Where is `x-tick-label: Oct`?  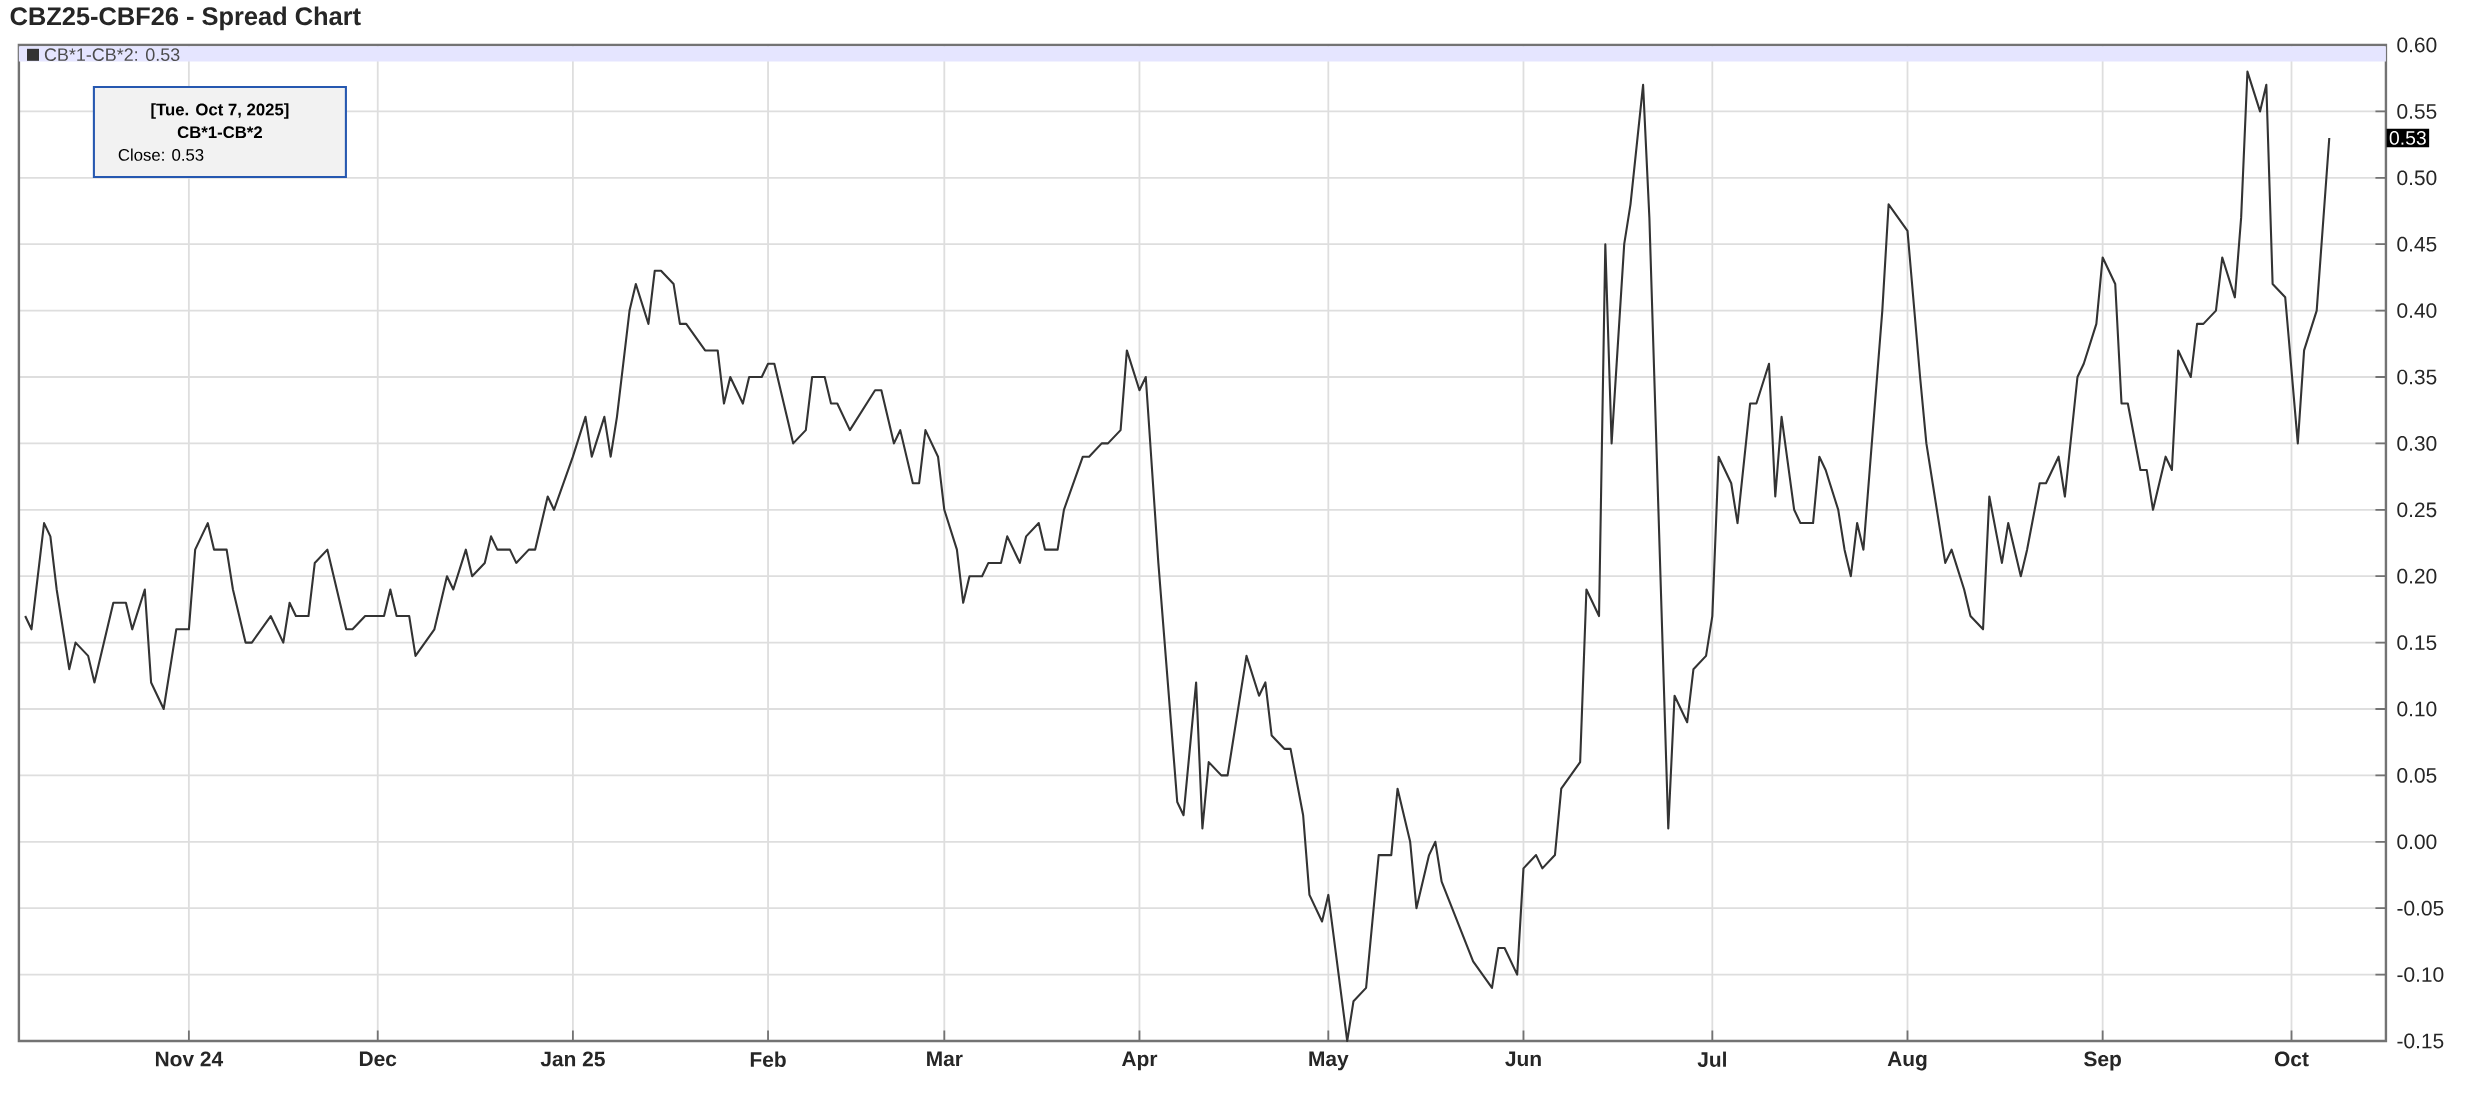
x-tick-label: Oct is located at coordinates (2291, 1059).